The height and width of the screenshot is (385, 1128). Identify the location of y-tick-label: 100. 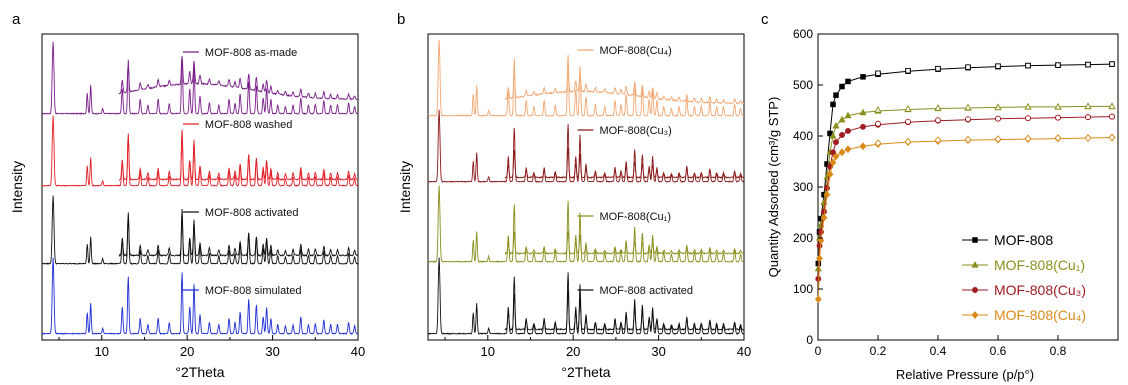
(803, 289).